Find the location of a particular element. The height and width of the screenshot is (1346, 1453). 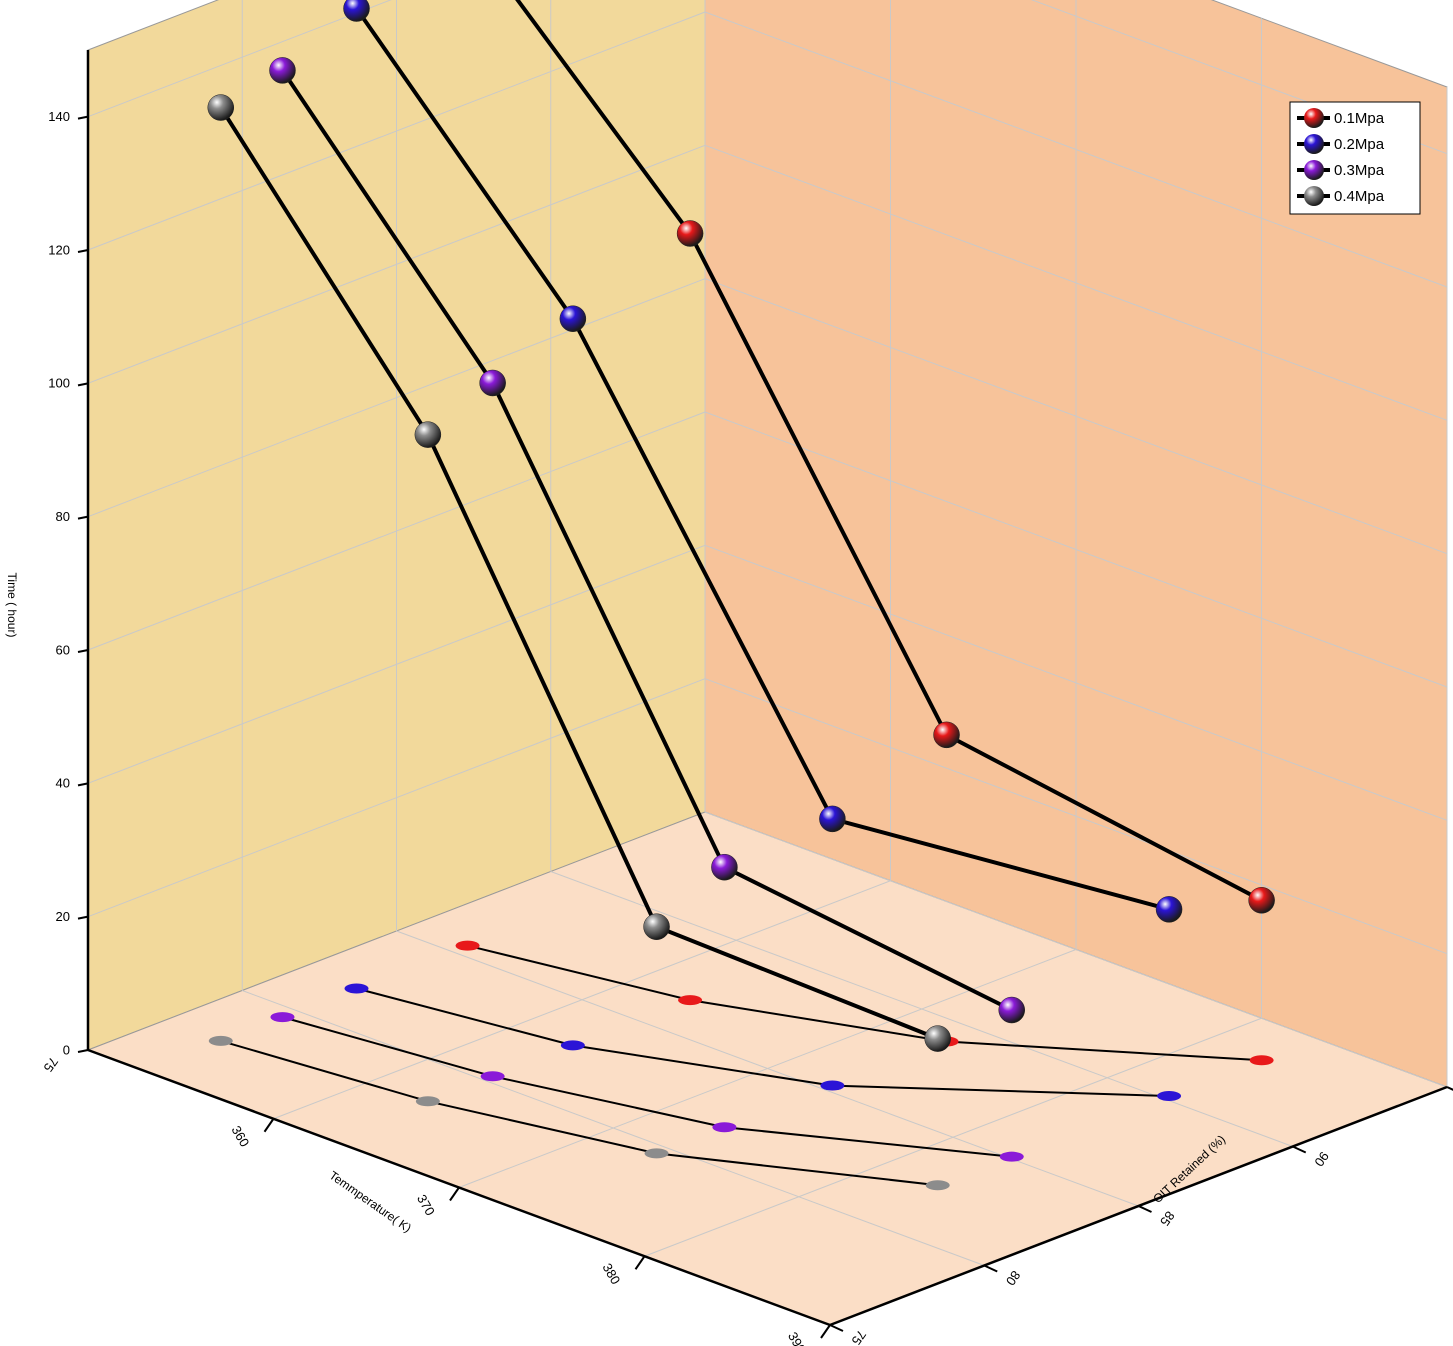

x-tick-label: 390 is located at coordinates (797, 1337).